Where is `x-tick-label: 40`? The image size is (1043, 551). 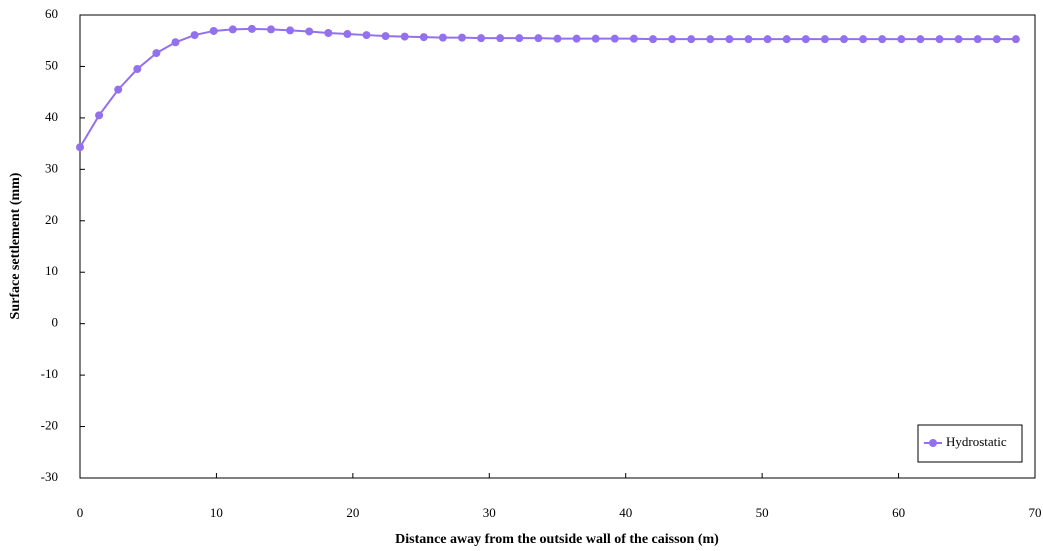 x-tick-label: 40 is located at coordinates (625, 512).